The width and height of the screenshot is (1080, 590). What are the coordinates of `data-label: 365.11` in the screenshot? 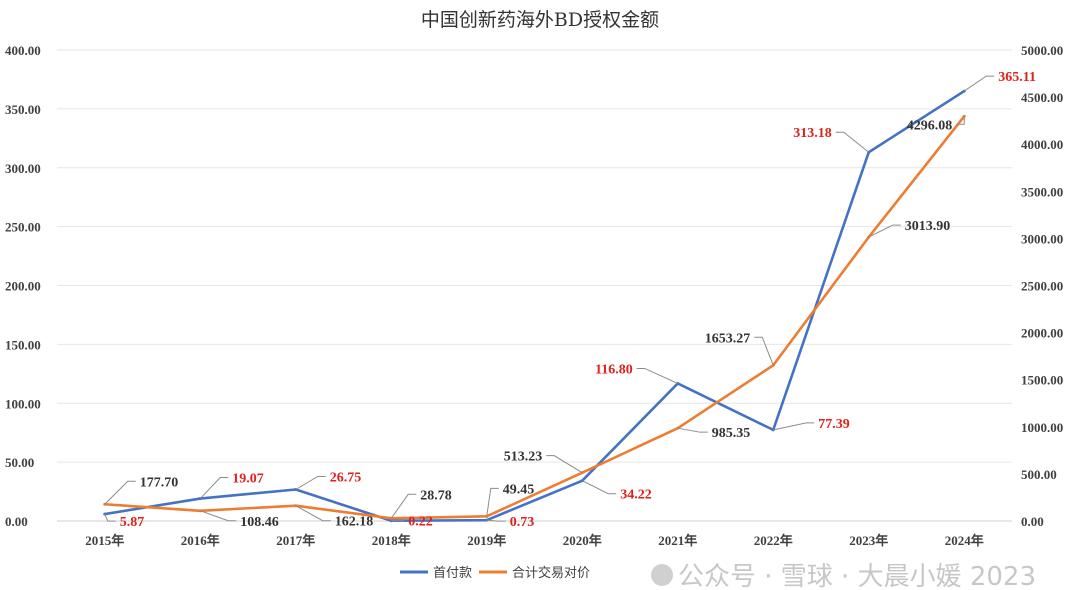 It's located at (1017, 77).